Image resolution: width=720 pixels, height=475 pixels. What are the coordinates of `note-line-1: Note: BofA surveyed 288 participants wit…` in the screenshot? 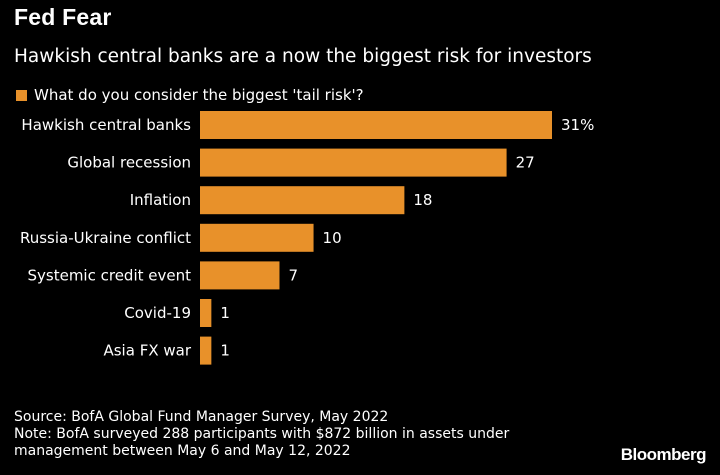 It's located at (262, 434).